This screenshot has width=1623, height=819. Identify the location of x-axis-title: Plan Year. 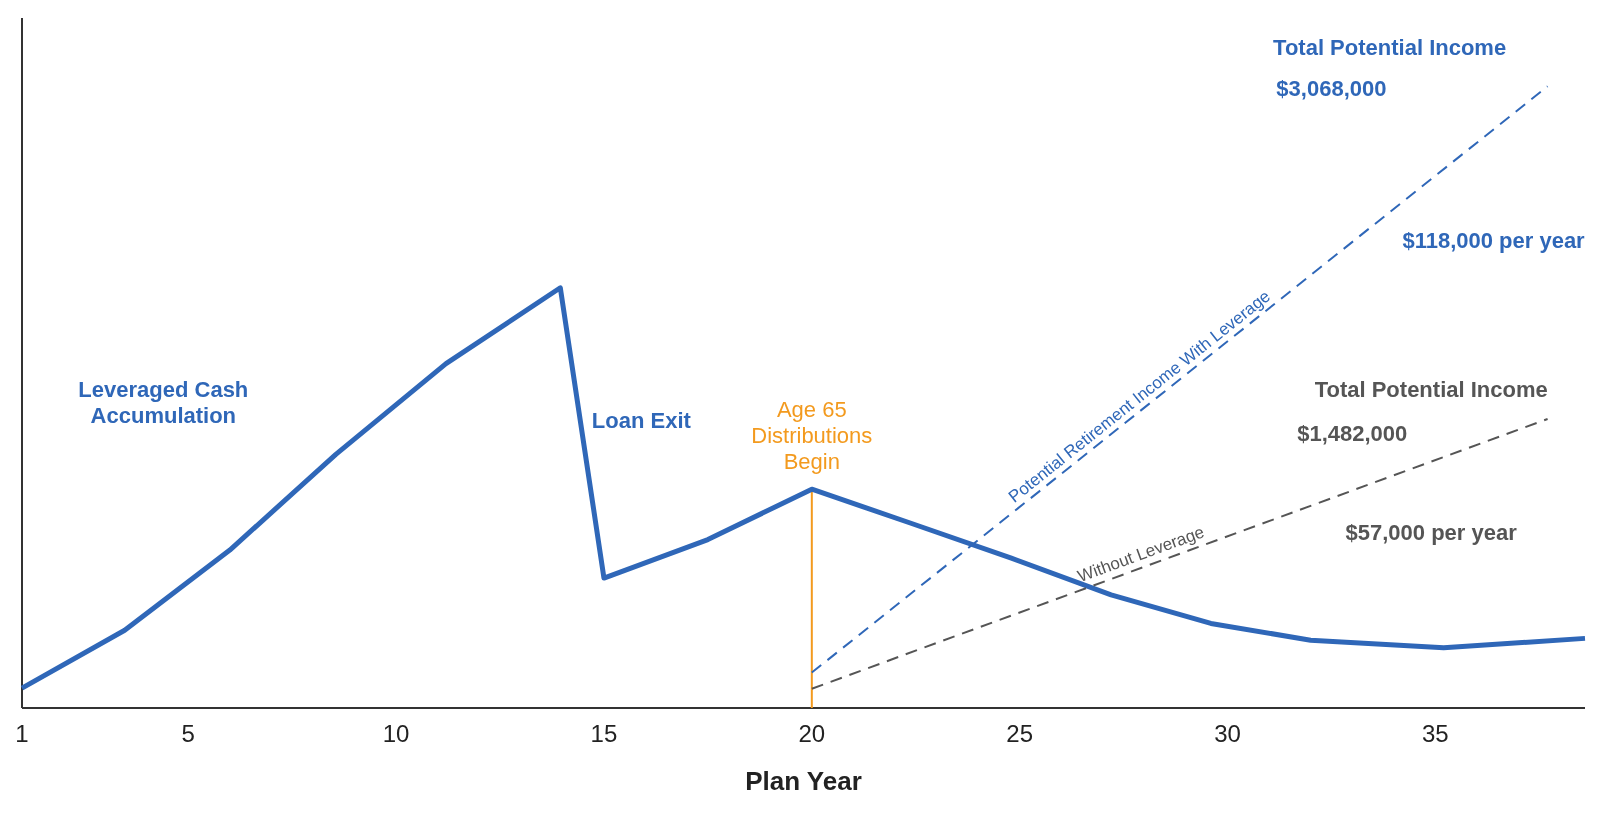
(803, 781).